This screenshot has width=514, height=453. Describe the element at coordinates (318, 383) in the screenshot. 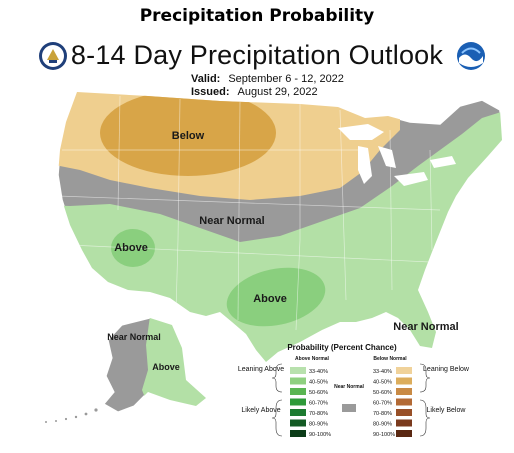

I see `legend-above-range: 40-50%` at that location.